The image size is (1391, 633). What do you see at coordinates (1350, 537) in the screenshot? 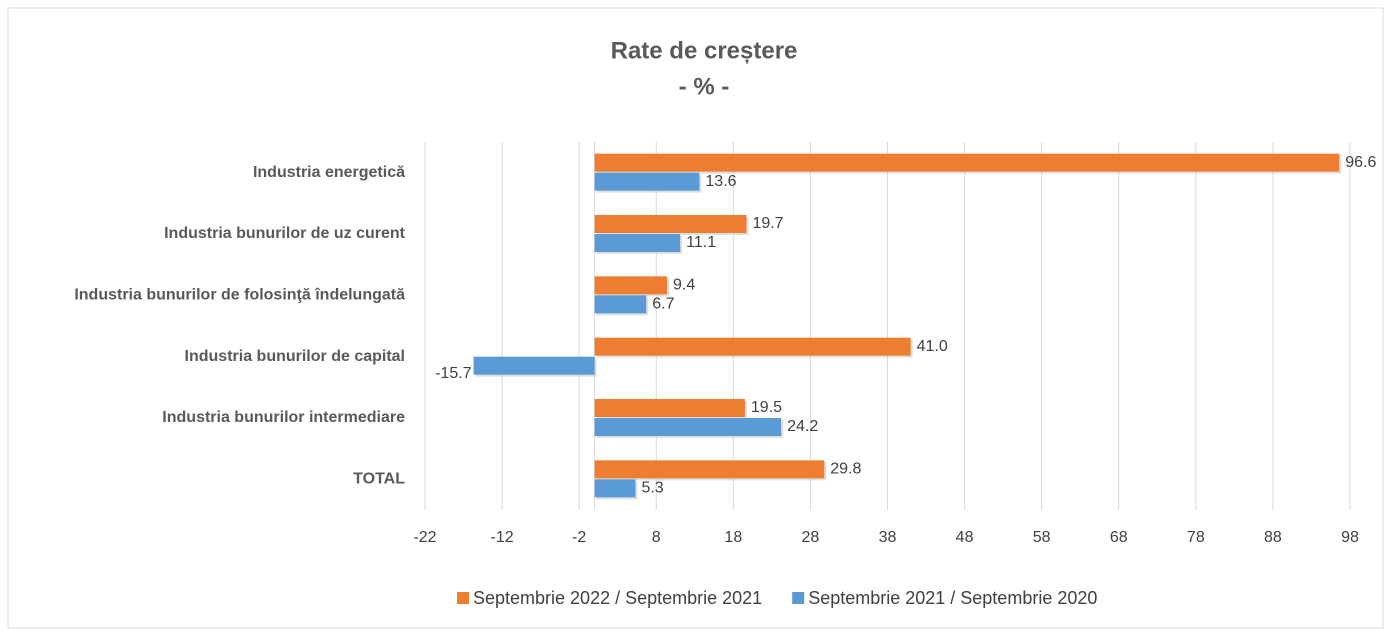
I see `x-tick-label: 98` at bounding box center [1350, 537].